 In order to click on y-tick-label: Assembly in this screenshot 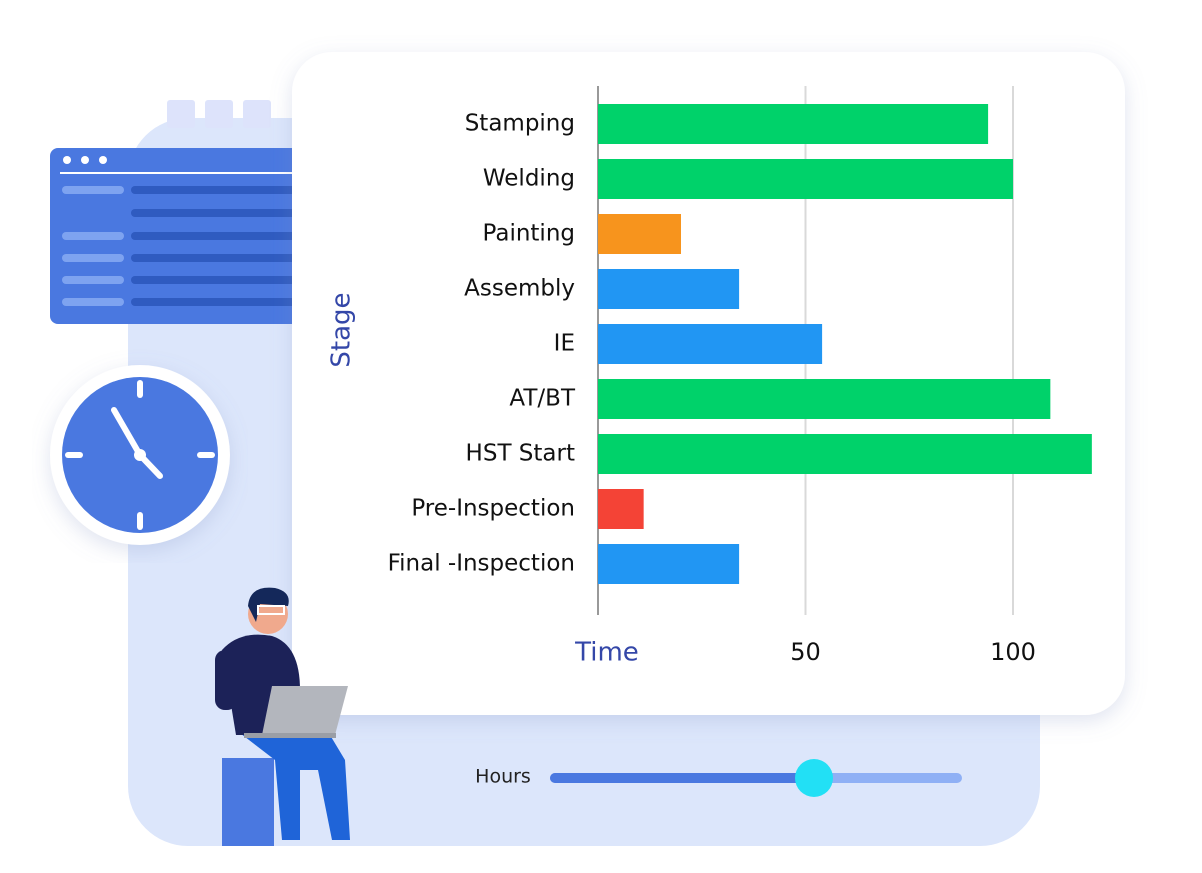, I will do `click(519, 289)`.